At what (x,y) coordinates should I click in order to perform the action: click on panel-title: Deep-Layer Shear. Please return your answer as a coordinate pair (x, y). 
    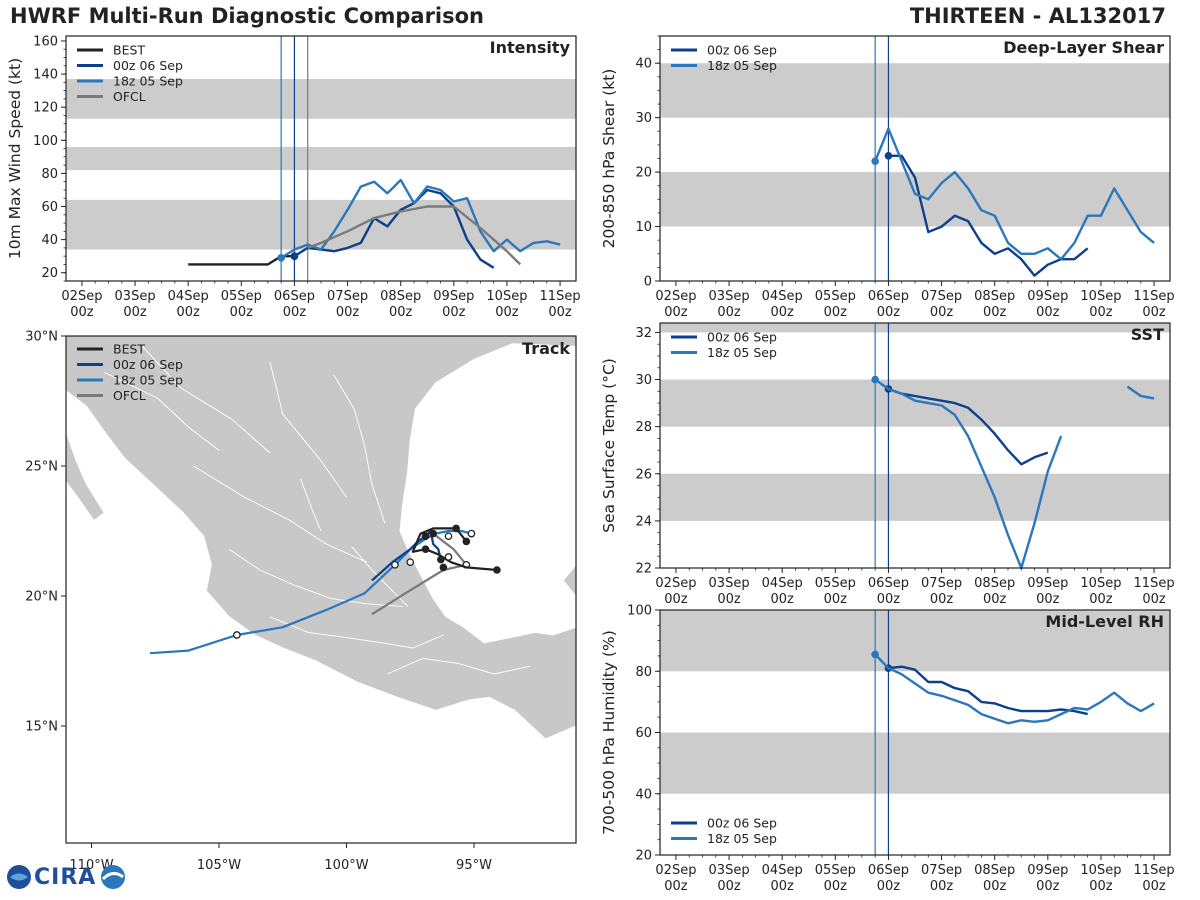
    Looking at the image, I should click on (1083, 47).